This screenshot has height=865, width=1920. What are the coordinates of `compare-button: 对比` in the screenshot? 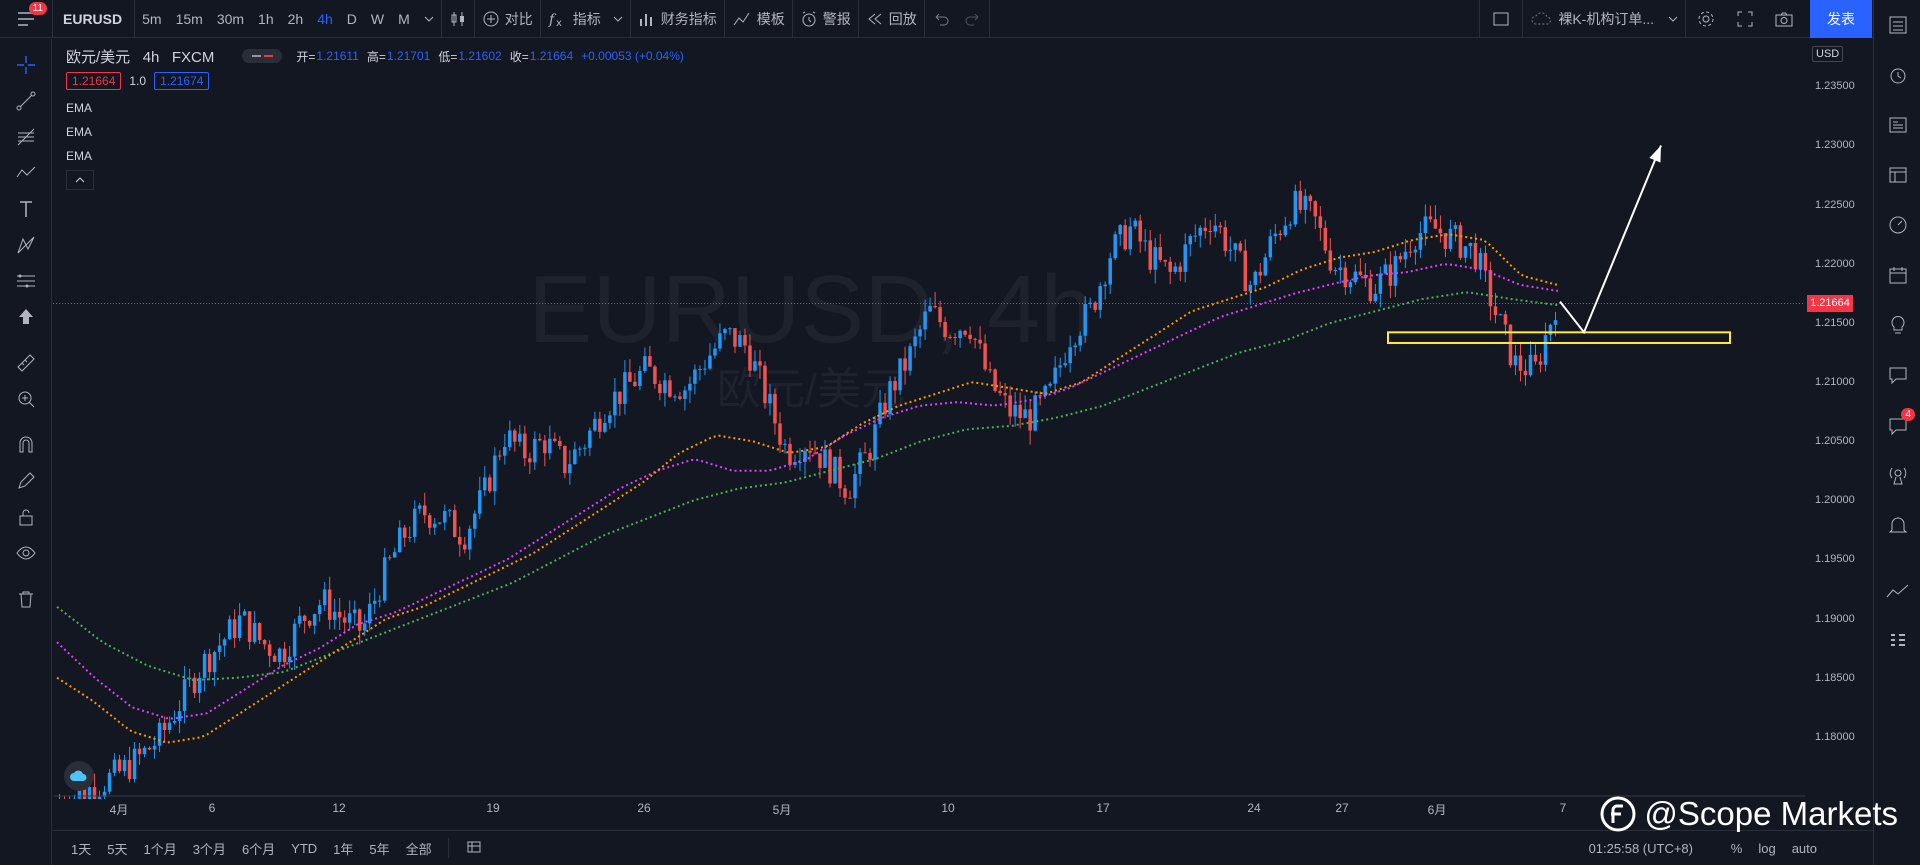 It's located at (507, 19).